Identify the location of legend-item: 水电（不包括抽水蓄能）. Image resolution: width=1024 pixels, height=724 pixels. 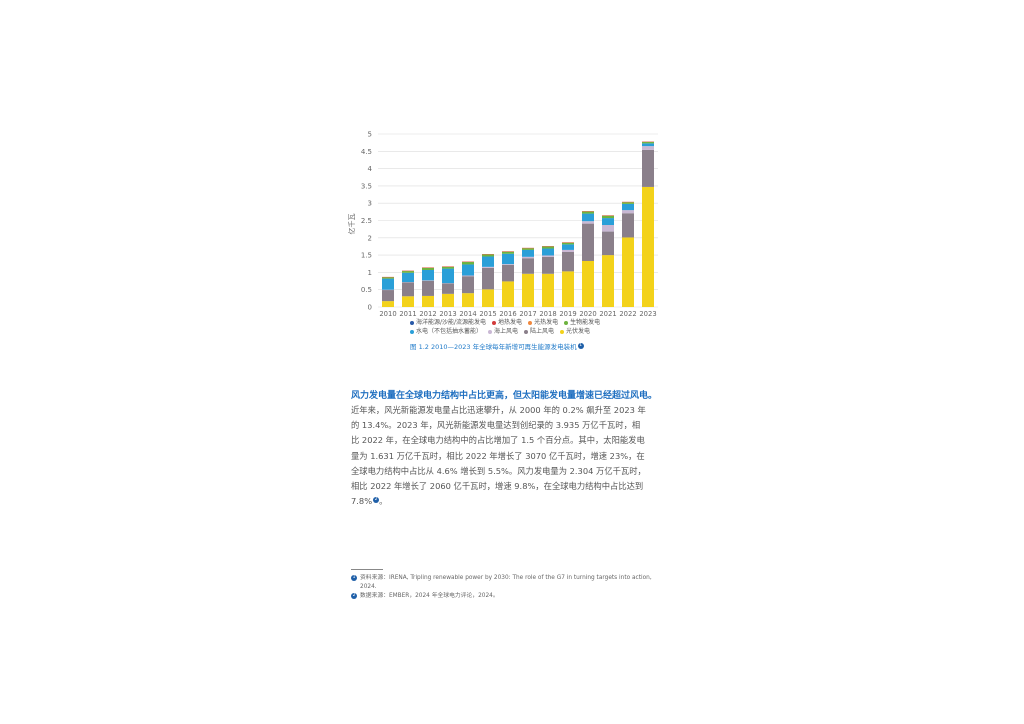
(446, 331).